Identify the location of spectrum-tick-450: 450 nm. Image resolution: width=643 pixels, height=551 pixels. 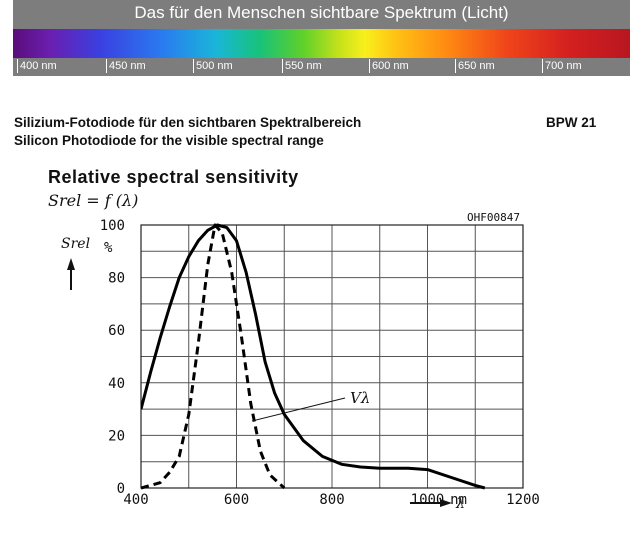
(126, 66).